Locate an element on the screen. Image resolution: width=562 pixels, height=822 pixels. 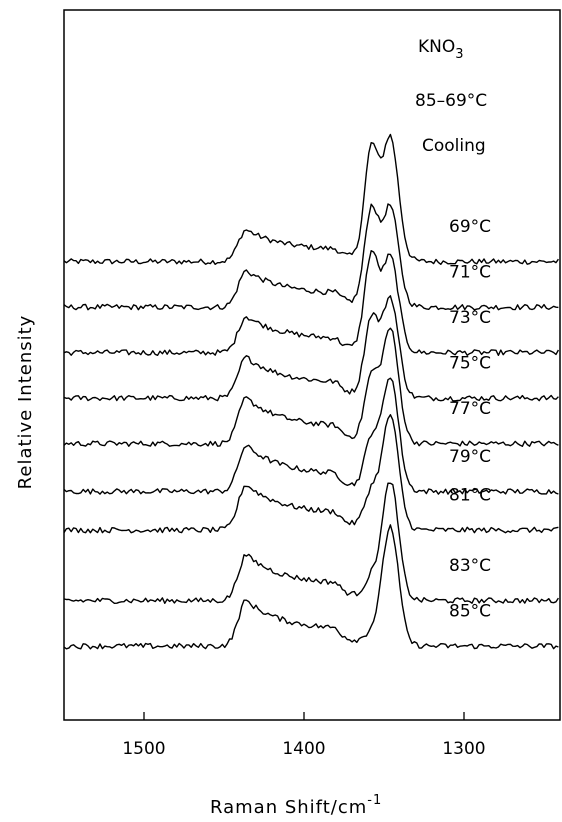
x-tick-label: 1400 is located at coordinates (303, 749).